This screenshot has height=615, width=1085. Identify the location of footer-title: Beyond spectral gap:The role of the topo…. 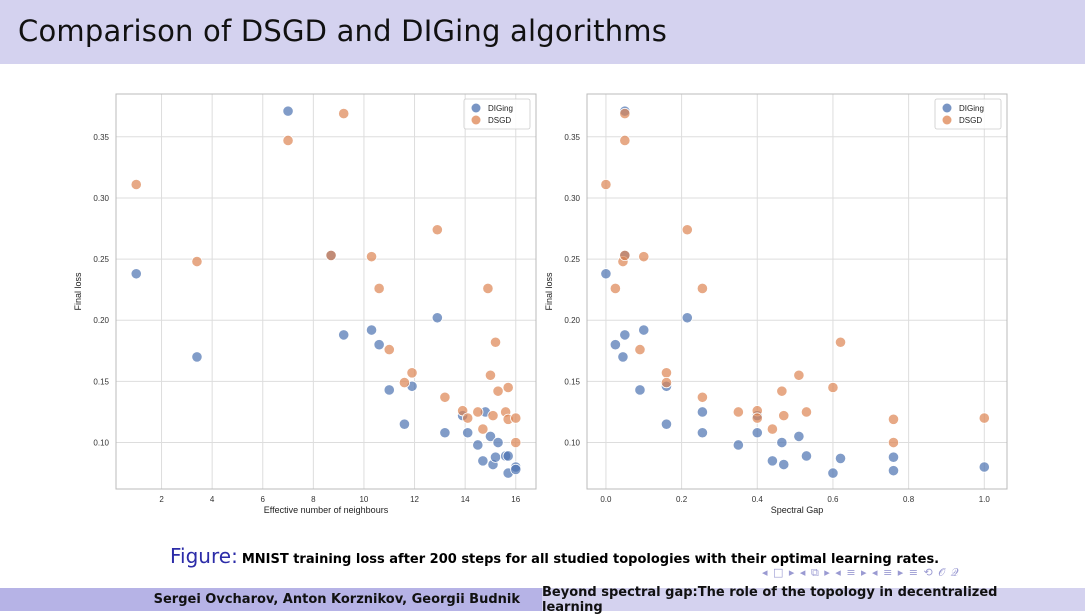
(813, 600).